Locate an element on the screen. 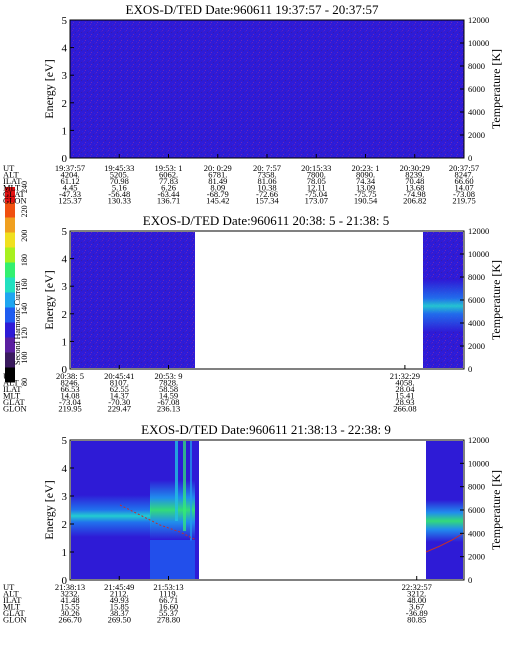 This screenshot has width=505, height=649. table-cell: 28.04 is located at coordinates (405, 389).